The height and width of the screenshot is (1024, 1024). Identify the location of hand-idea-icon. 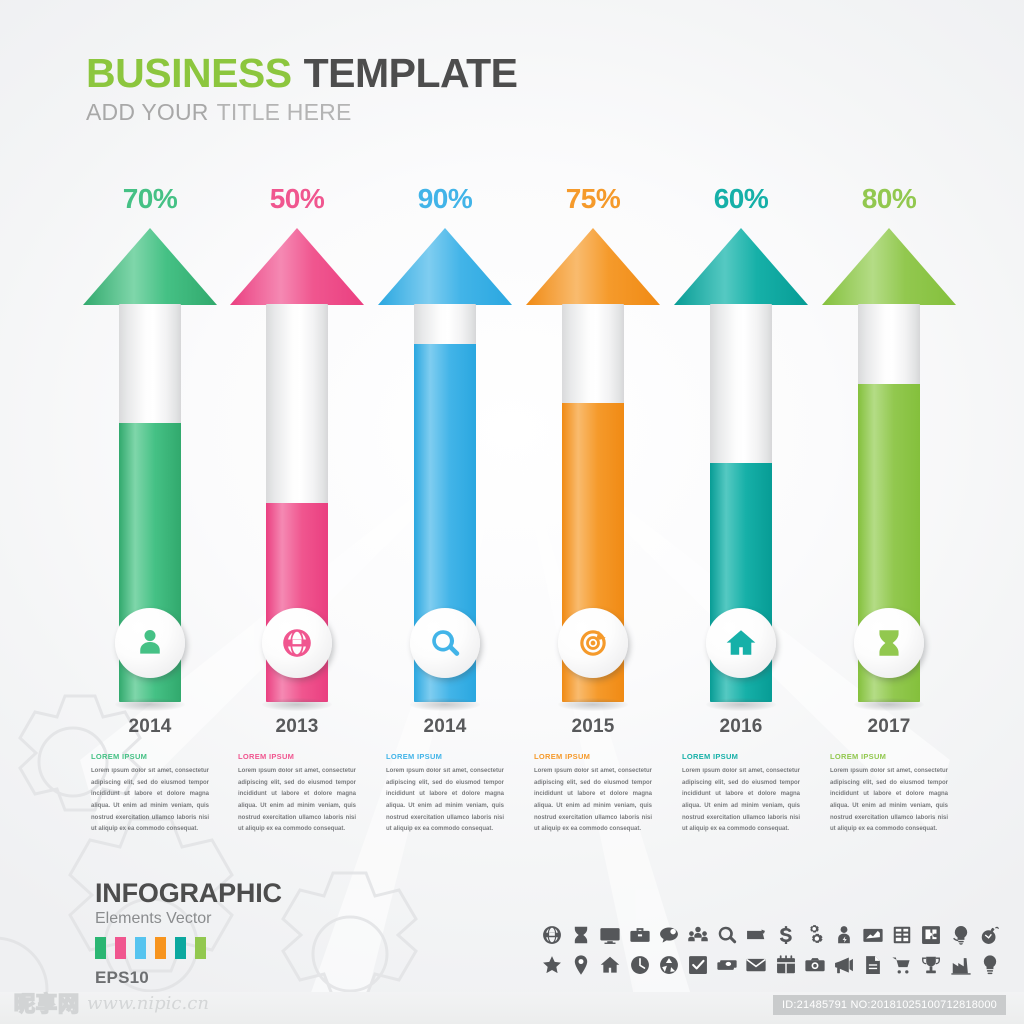
(961, 935).